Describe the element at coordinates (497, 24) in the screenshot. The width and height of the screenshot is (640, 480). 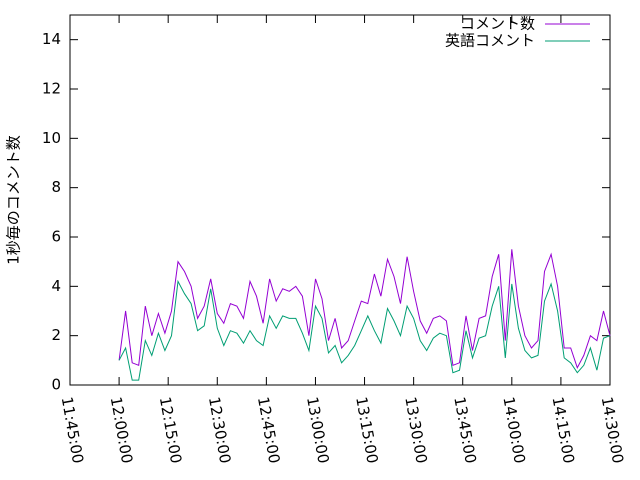
I see `legend-label: コメント数` at that location.